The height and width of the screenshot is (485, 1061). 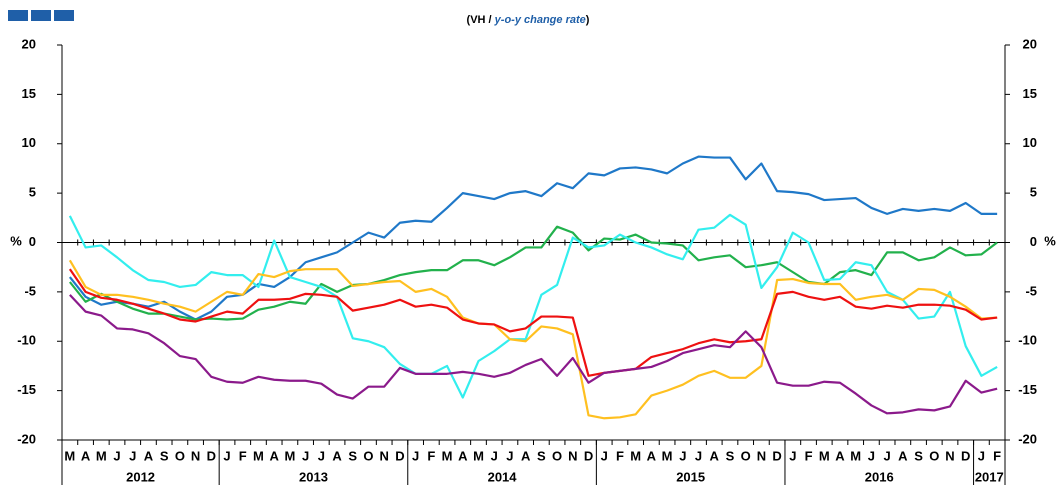 What do you see at coordinates (1027, 340) in the screenshot?
I see `y2-tick-label: -10` at bounding box center [1027, 340].